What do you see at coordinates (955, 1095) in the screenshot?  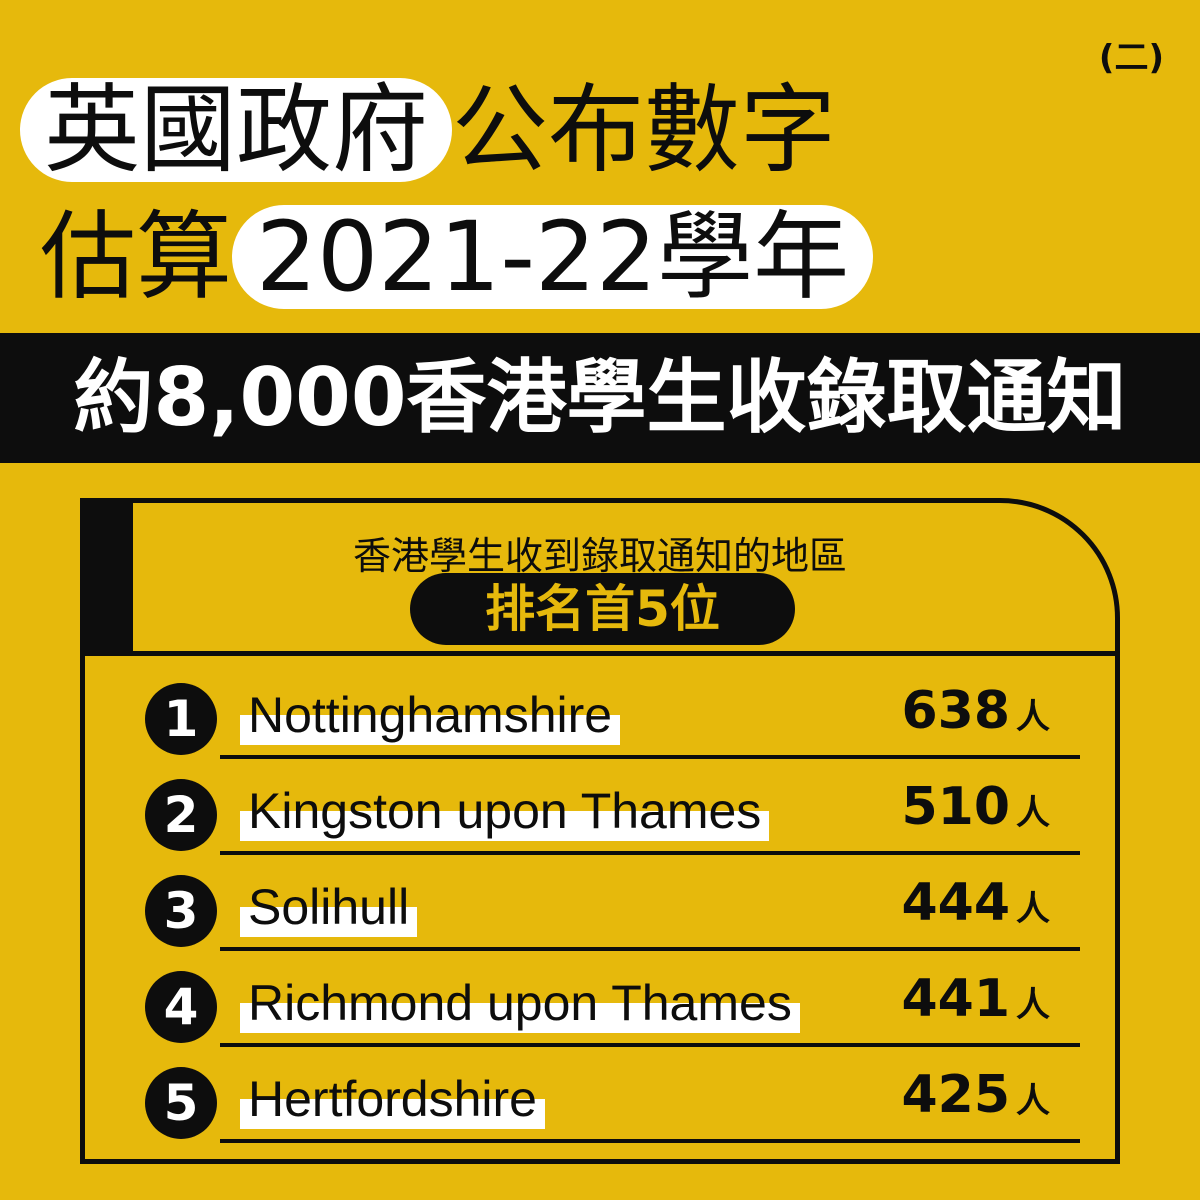 I see `count-value: 425` at bounding box center [955, 1095].